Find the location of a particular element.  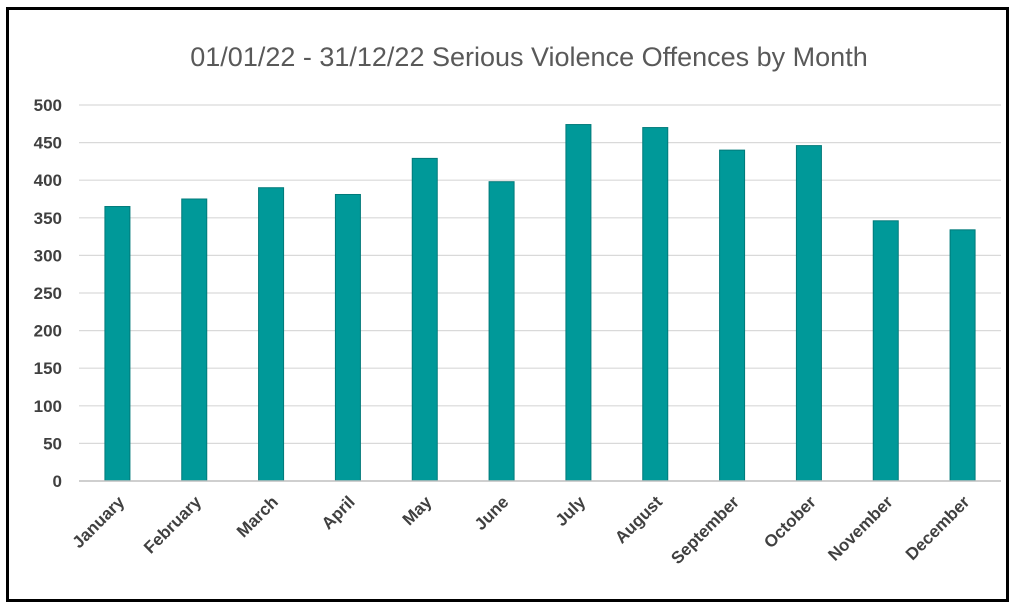

bar-august is located at coordinates (655, 304).